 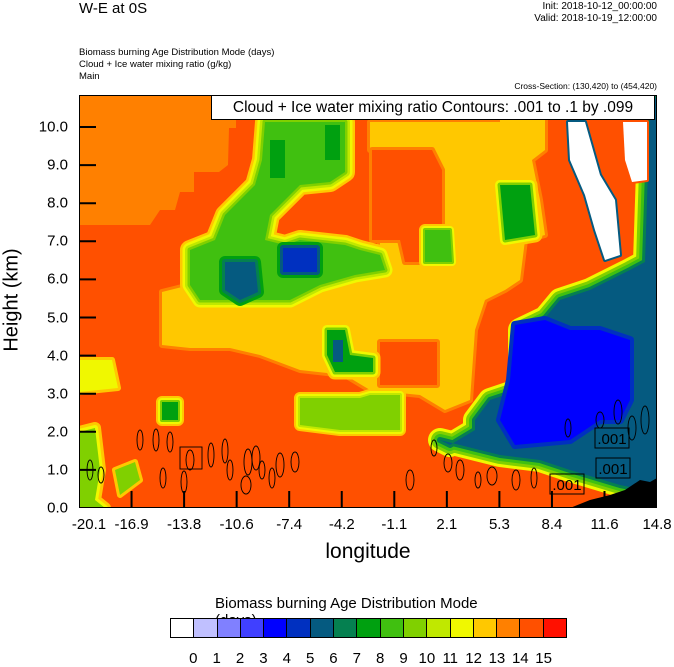 What do you see at coordinates (403, 658) in the screenshot?
I see `colorbar-label: 9` at bounding box center [403, 658].